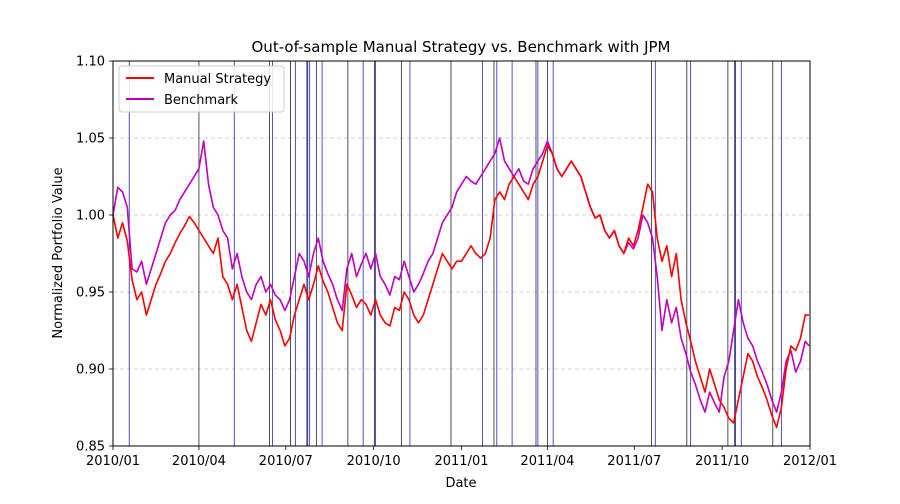 The image size is (900, 504). What do you see at coordinates (722, 461) in the screenshot?
I see `x-tick-label-7: 2011/10` at bounding box center [722, 461].